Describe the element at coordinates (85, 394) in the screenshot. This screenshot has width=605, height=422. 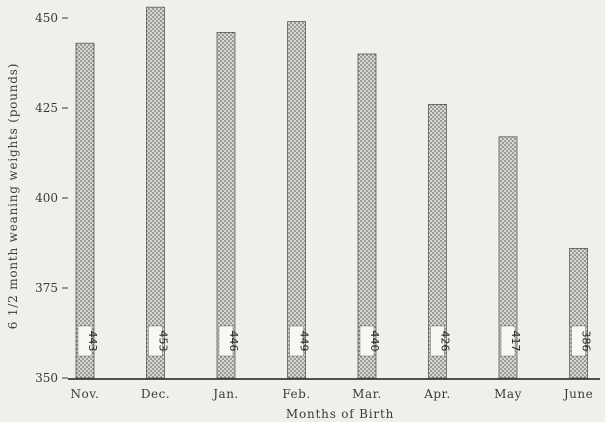
I see `x-tick-label: Nov.` at that location.